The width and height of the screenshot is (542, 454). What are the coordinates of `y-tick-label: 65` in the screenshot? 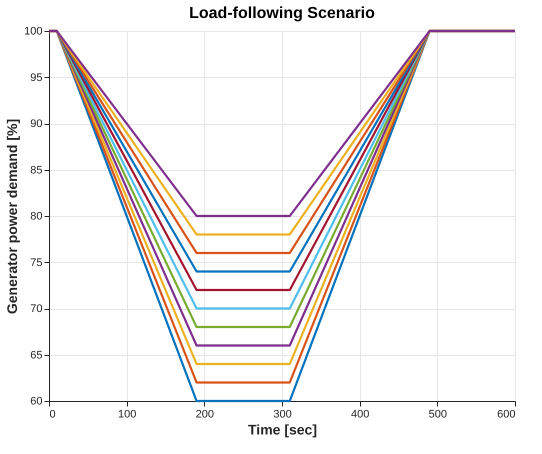 It's located at (36, 355).